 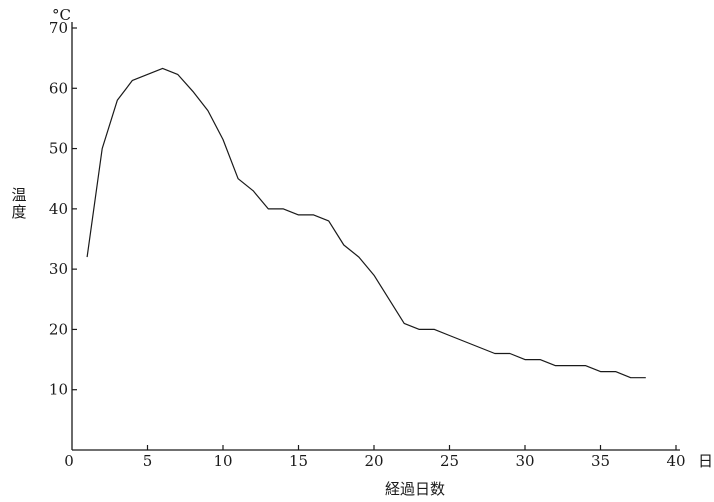 I want to click on y-axis-label: 温度, so click(x=18, y=203).